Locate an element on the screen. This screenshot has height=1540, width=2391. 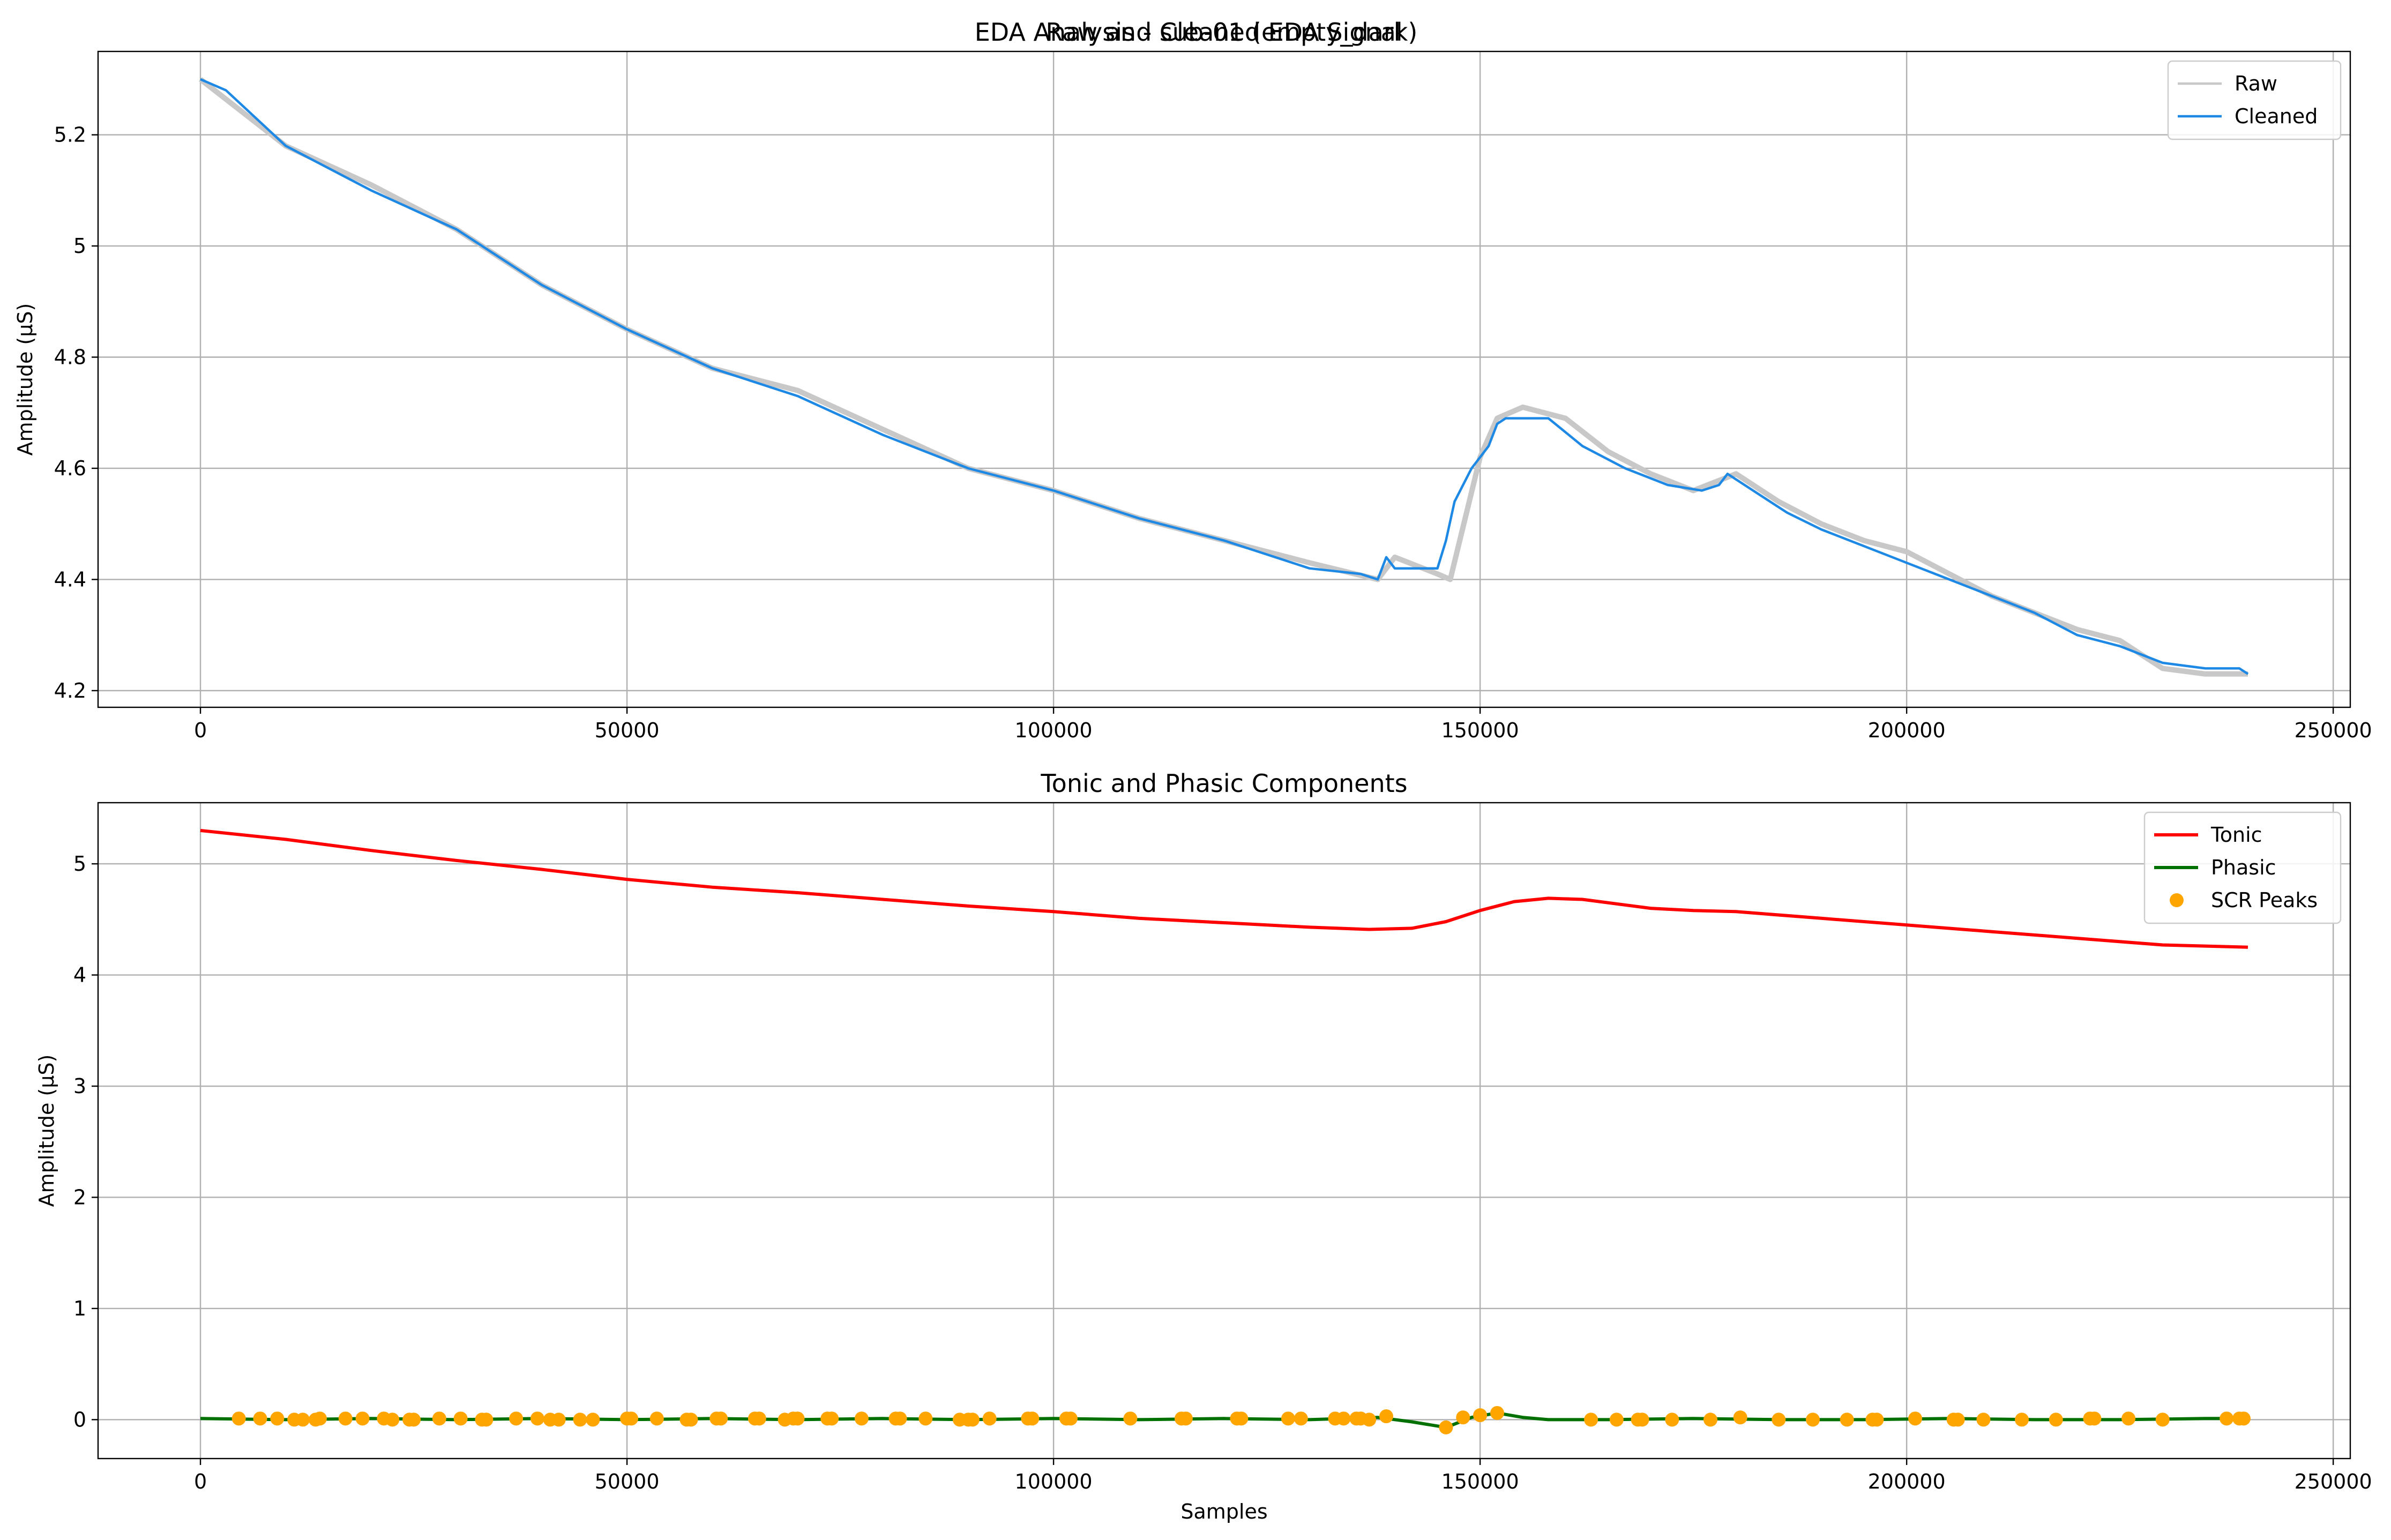
y-tick-label: 2 is located at coordinates (79, 1197).